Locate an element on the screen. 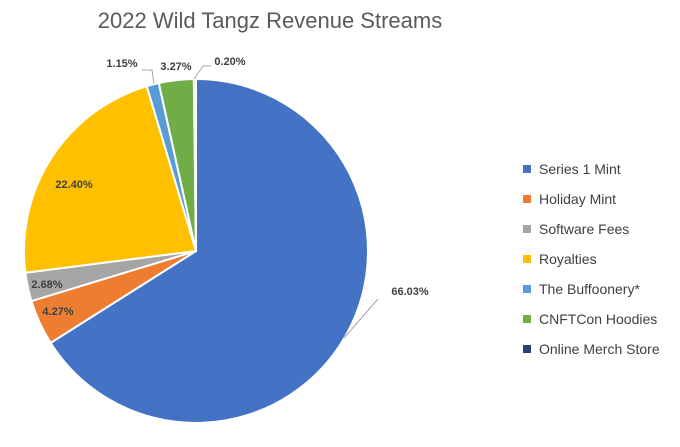 The width and height of the screenshot is (680, 447). legend-item: Royalties is located at coordinates (601, 259).